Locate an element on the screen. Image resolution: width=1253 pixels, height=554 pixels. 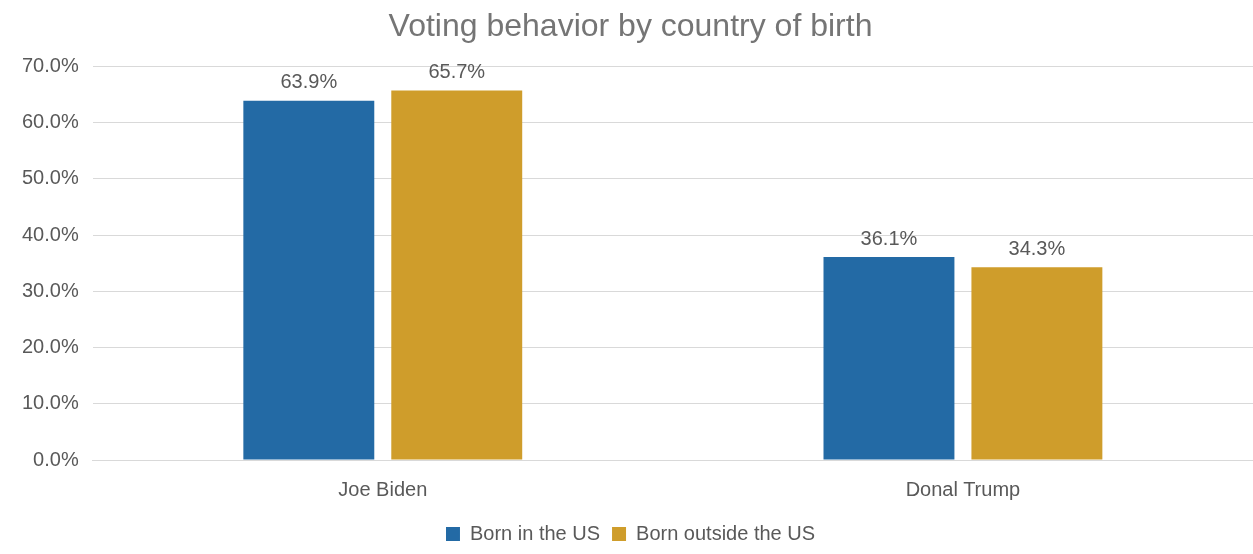
x-tick-label: Joe Biden is located at coordinates (383, 488).